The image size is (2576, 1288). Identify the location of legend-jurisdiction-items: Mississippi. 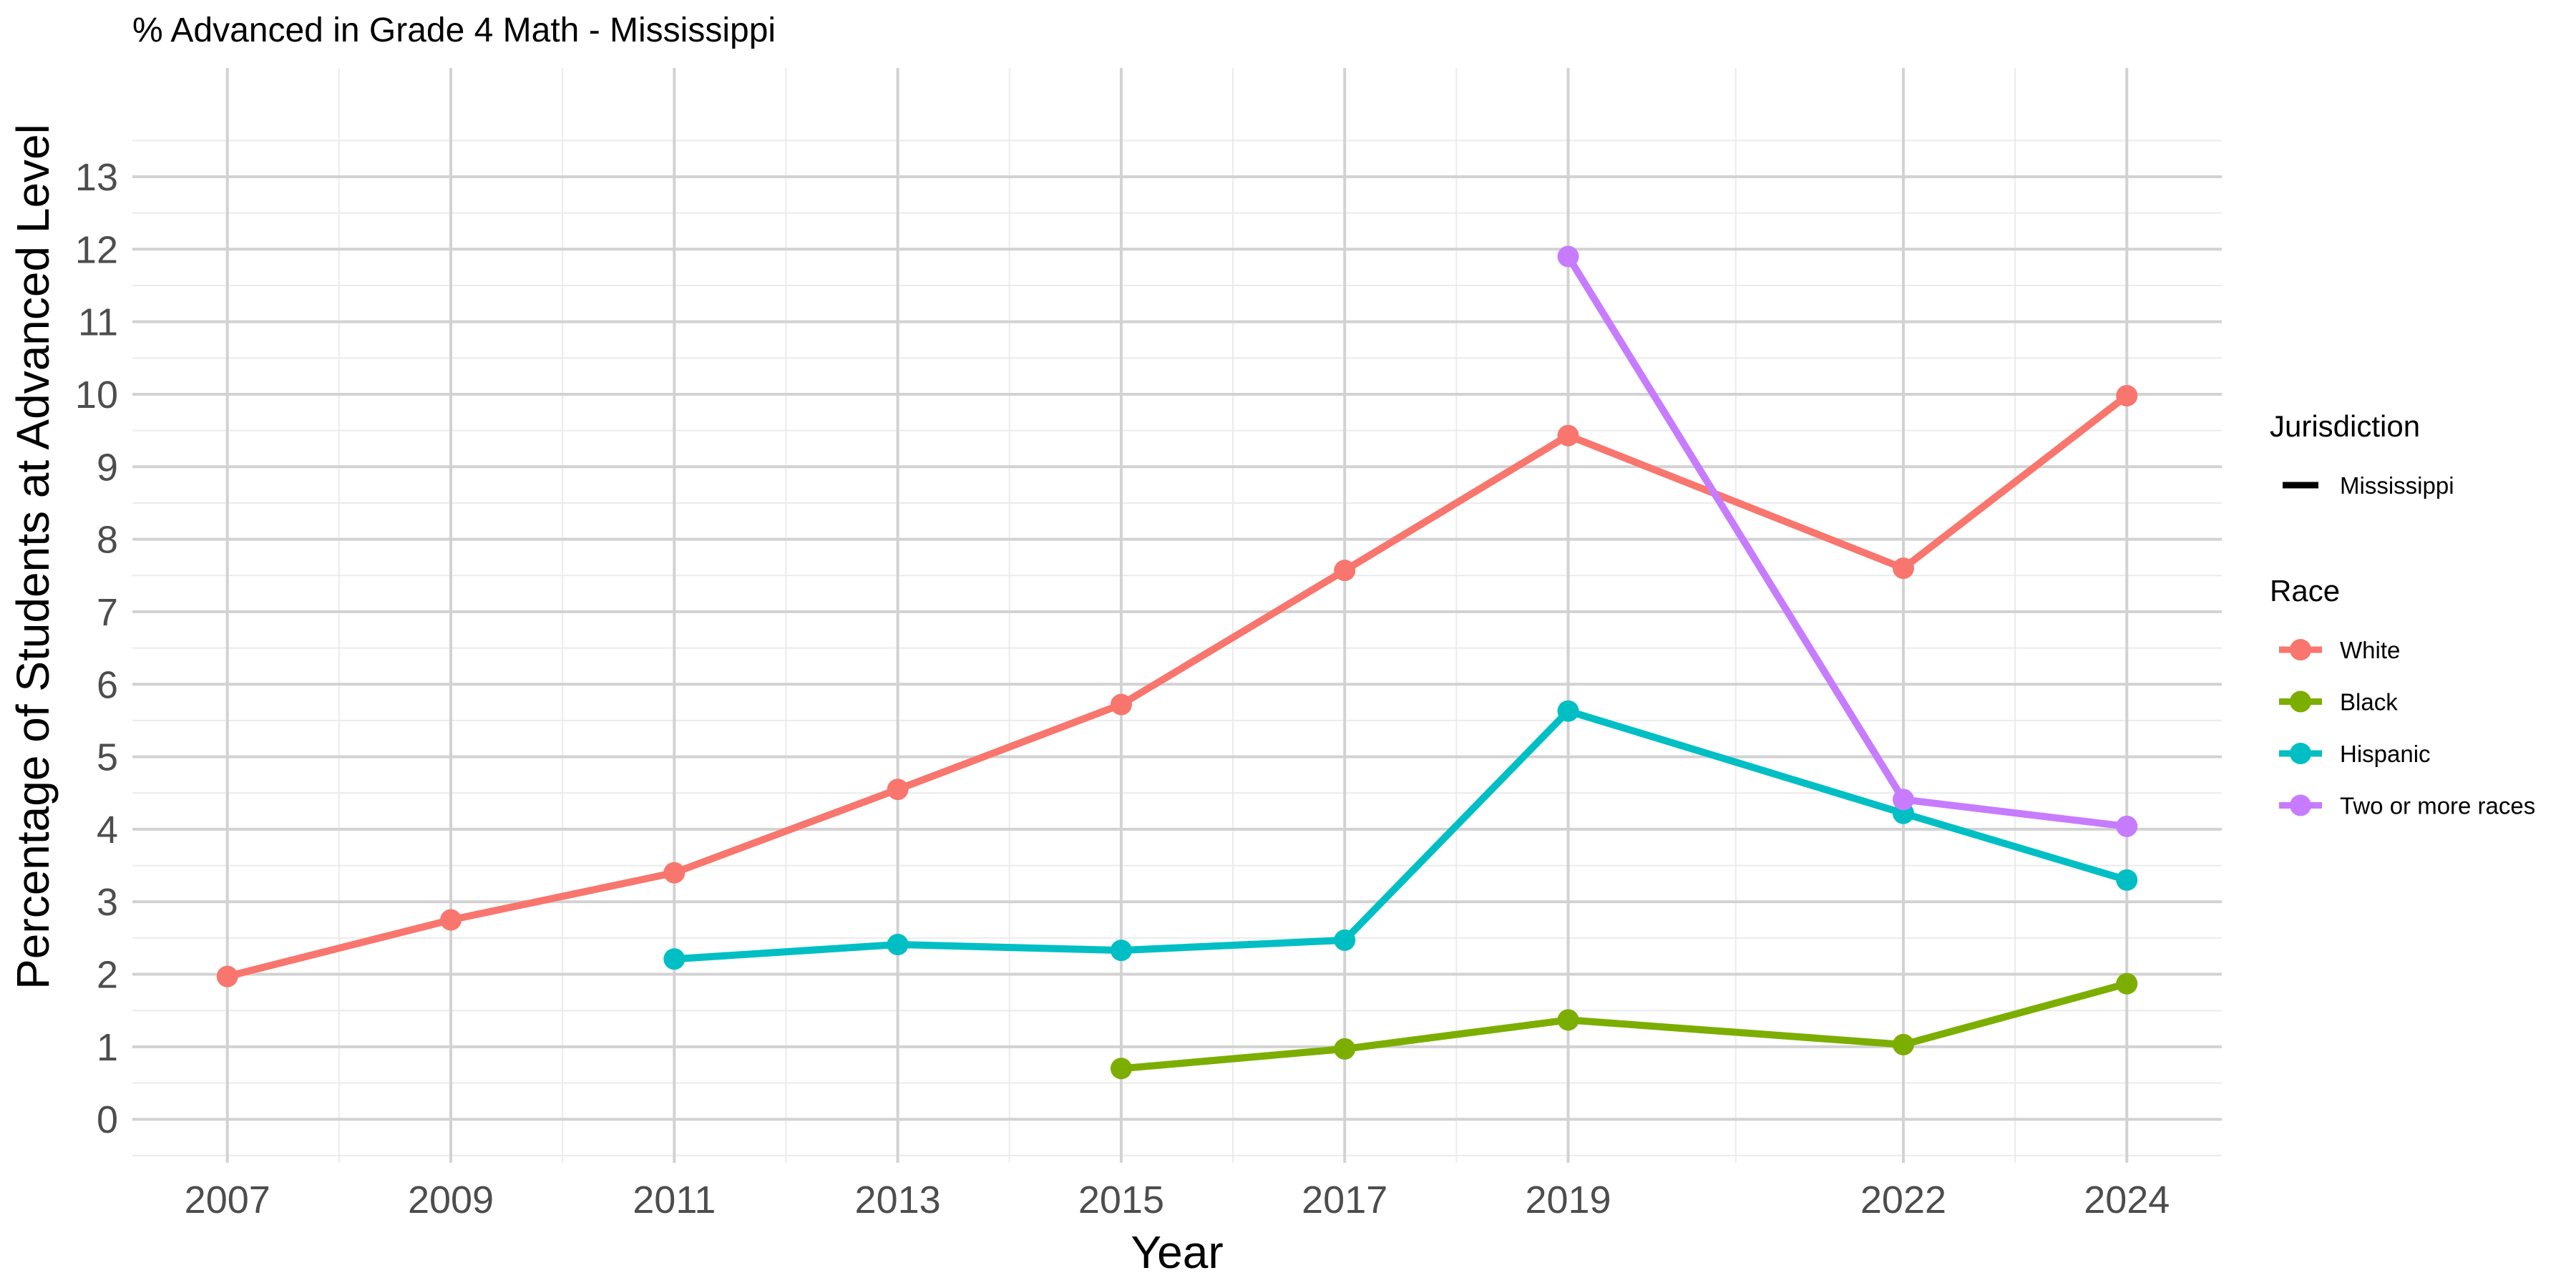
(2368, 485).